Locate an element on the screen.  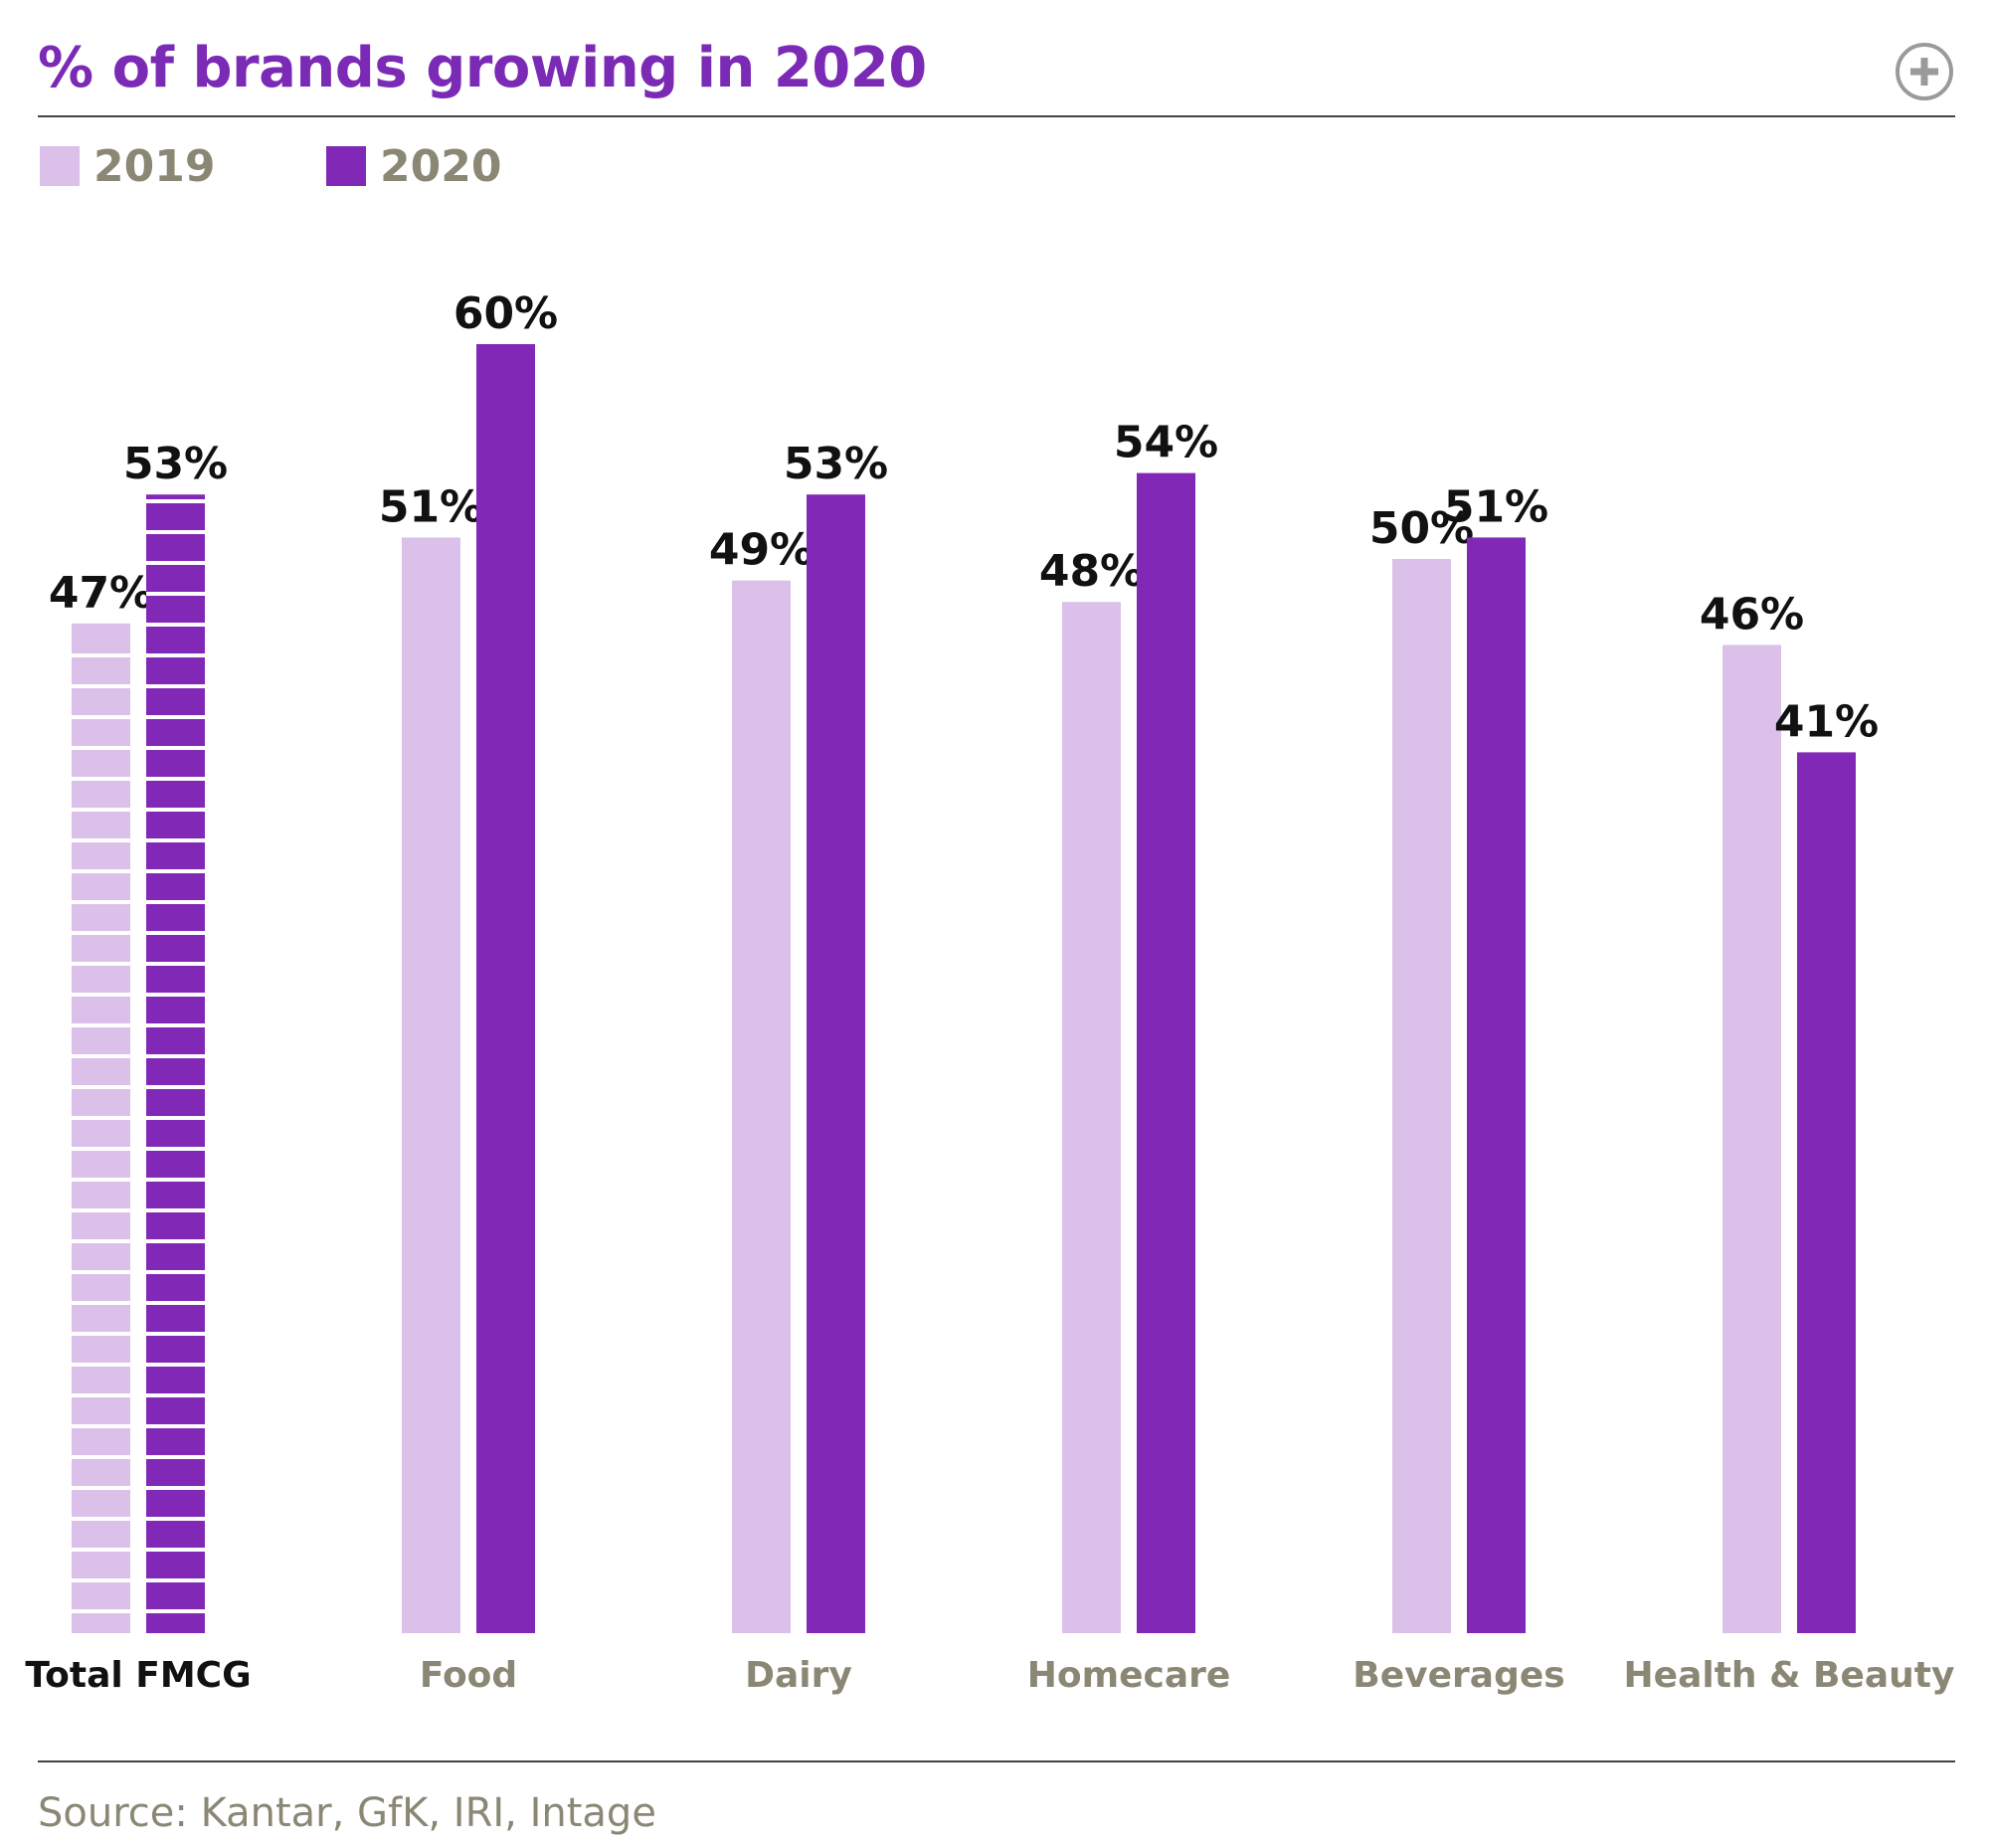
plus-circle-icon is located at coordinates (1924, 71).